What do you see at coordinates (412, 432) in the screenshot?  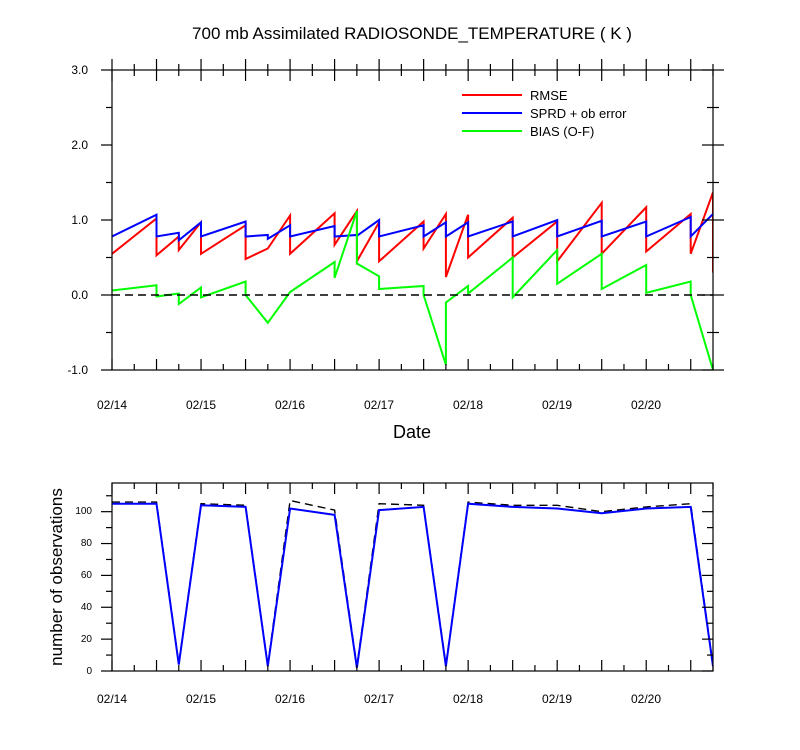 I see `x-axis-label: Date` at bounding box center [412, 432].